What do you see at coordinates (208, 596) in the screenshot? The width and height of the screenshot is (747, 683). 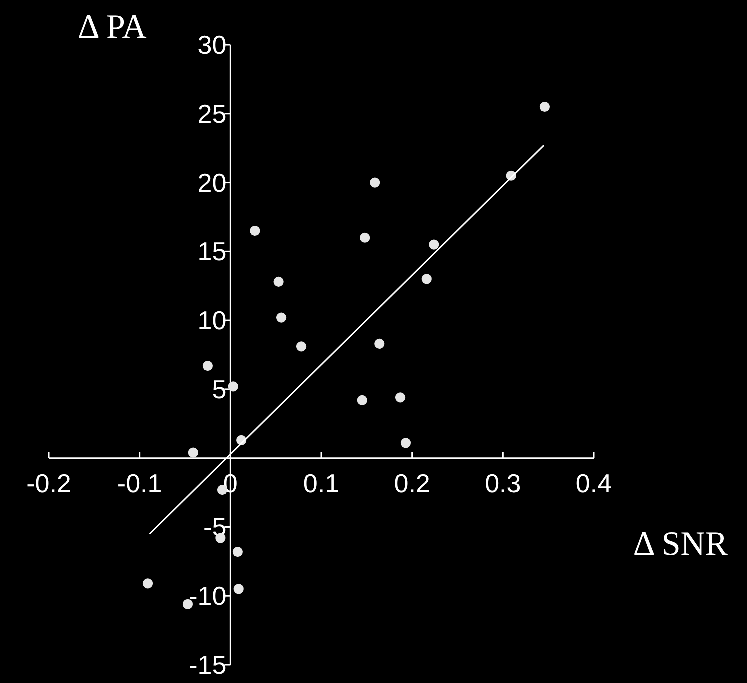 I see `y-tick-label: -10` at bounding box center [208, 596].